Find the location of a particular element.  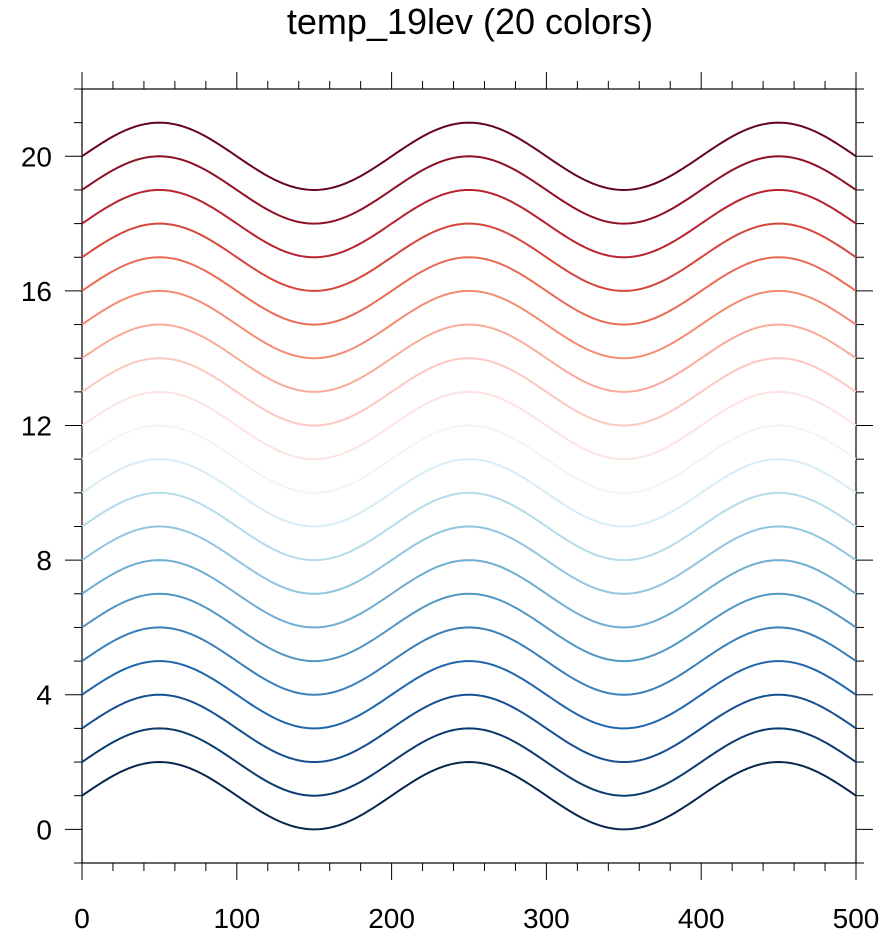

x-tick-label: 500 is located at coordinates (856, 918).